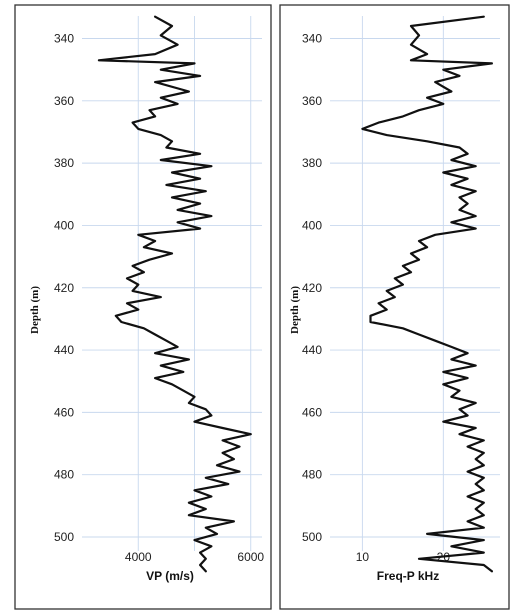 The height and width of the screenshot is (614, 513). Describe the element at coordinates (64, 39) in the screenshot. I see `vp-y-tick-label: 340` at that location.